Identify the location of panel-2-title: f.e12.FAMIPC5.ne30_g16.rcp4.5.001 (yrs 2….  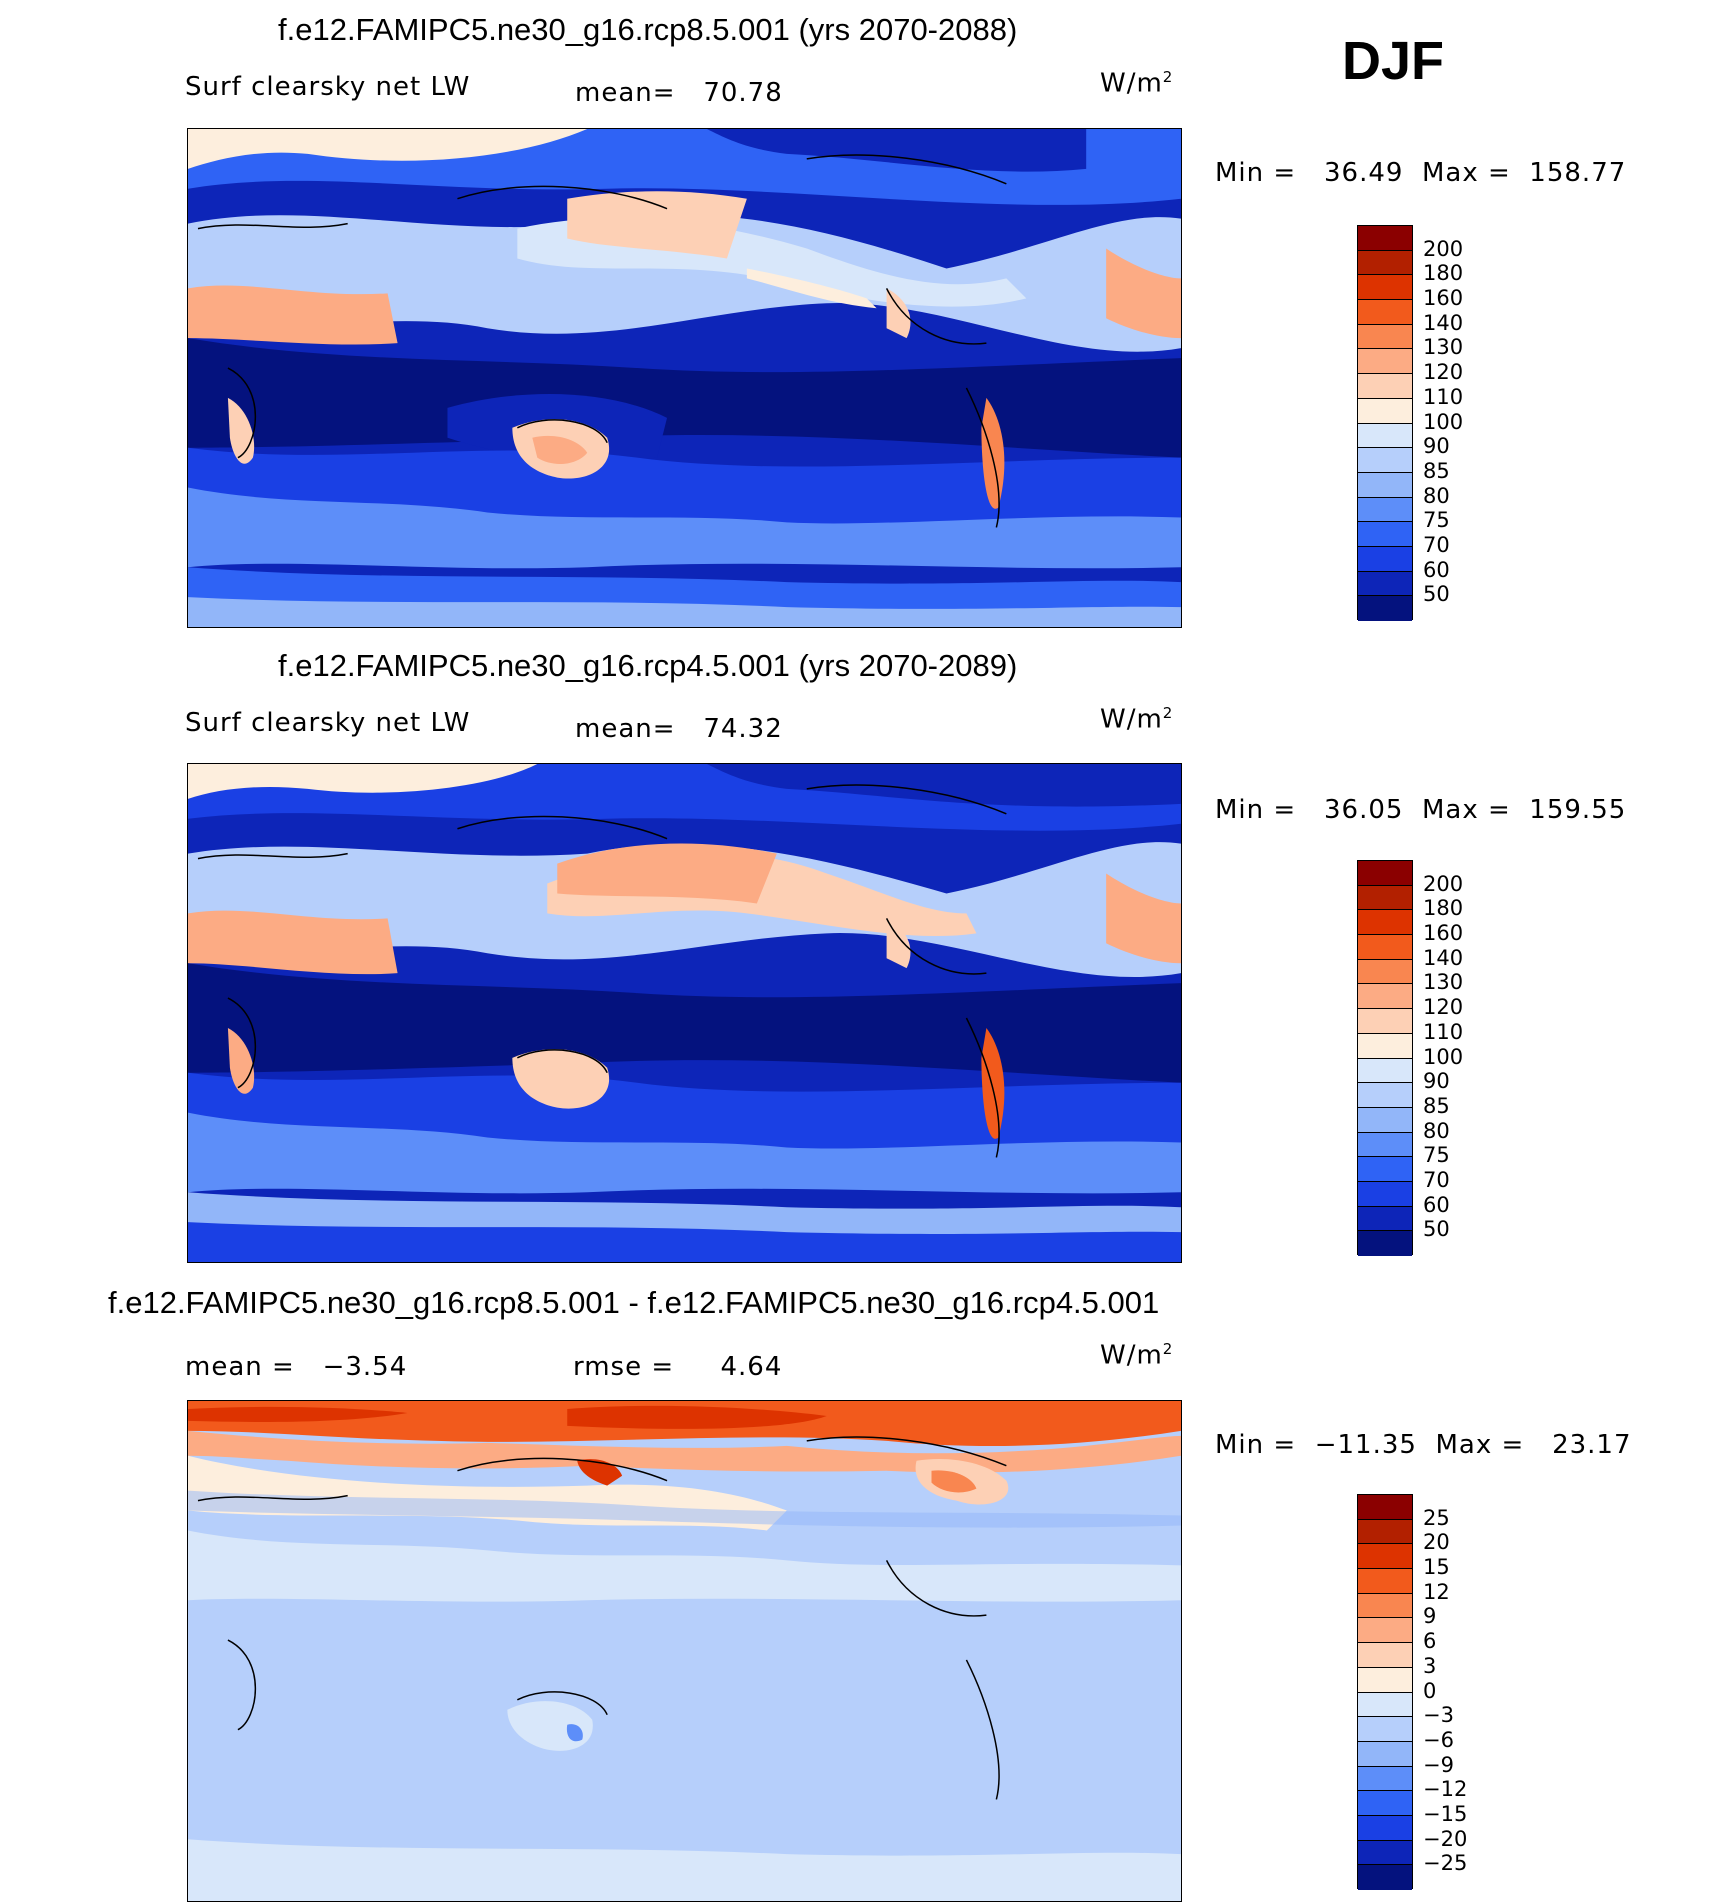
(648, 665).